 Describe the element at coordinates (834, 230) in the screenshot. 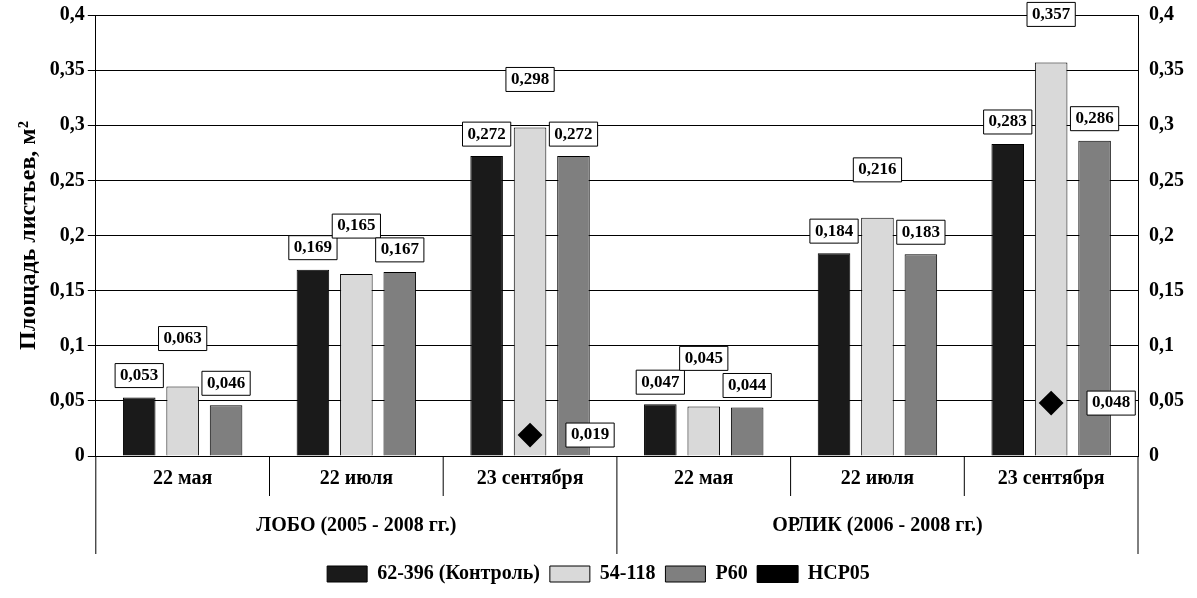

I see `data-label: 0,184` at that location.